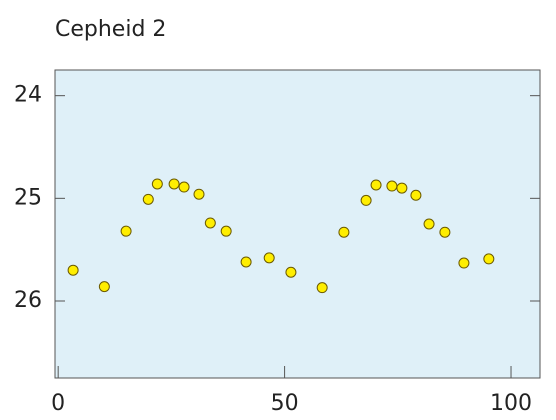 Image resolution: width=556 pixels, height=420 pixels. Describe the element at coordinates (110, 29) in the screenshot. I see `chart-title: Cepheid 2` at that location.